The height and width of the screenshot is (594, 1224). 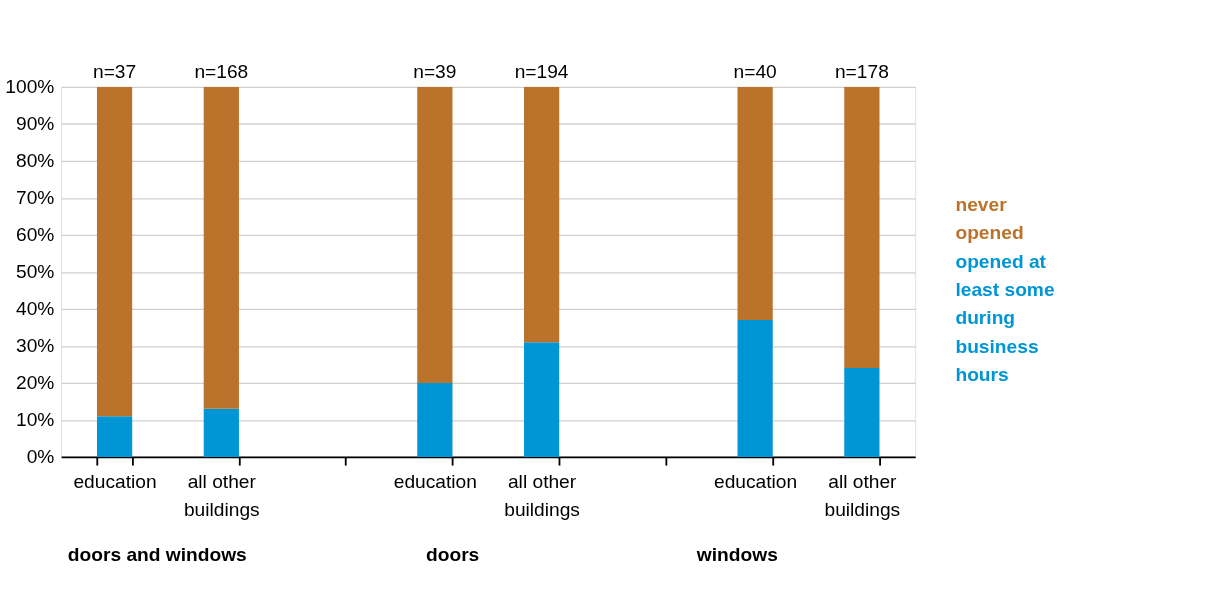 What do you see at coordinates (35, 382) in the screenshot?
I see `y-tick-label: 20%` at bounding box center [35, 382].